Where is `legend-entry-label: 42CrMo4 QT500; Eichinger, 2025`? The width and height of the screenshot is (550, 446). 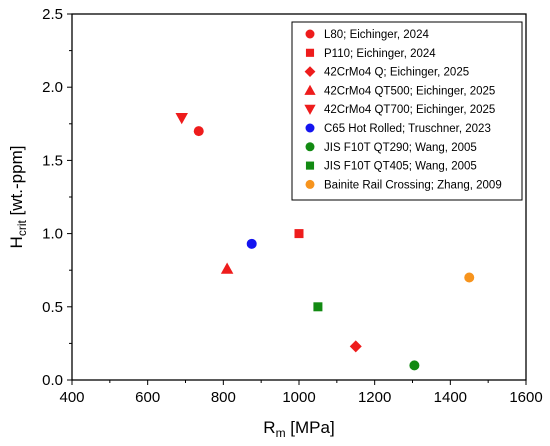
legend-entry-label: 42CrMo4 QT500; Eichinger, 2025 is located at coordinates (409, 91).